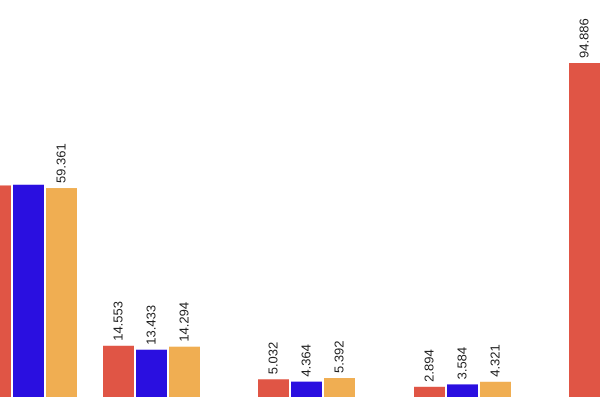 This screenshot has height=400, width=600. What do you see at coordinates (61, 163) in the screenshot?
I see `data-label-series-orange-group-1: 59.361` at bounding box center [61, 163].